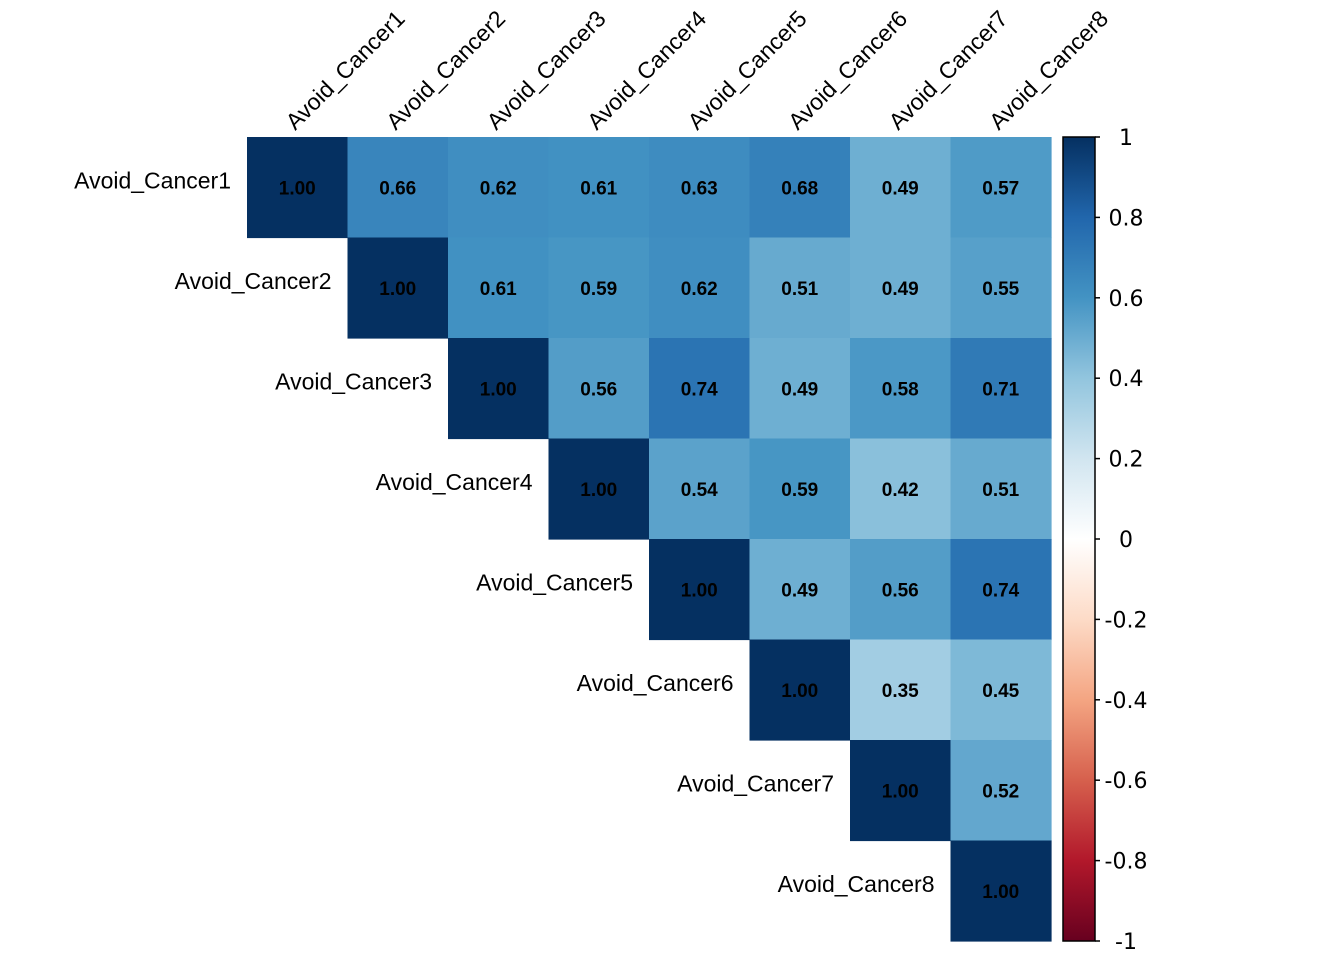  I want to click on row-label: Avoid_Cancer8, so click(856, 884).